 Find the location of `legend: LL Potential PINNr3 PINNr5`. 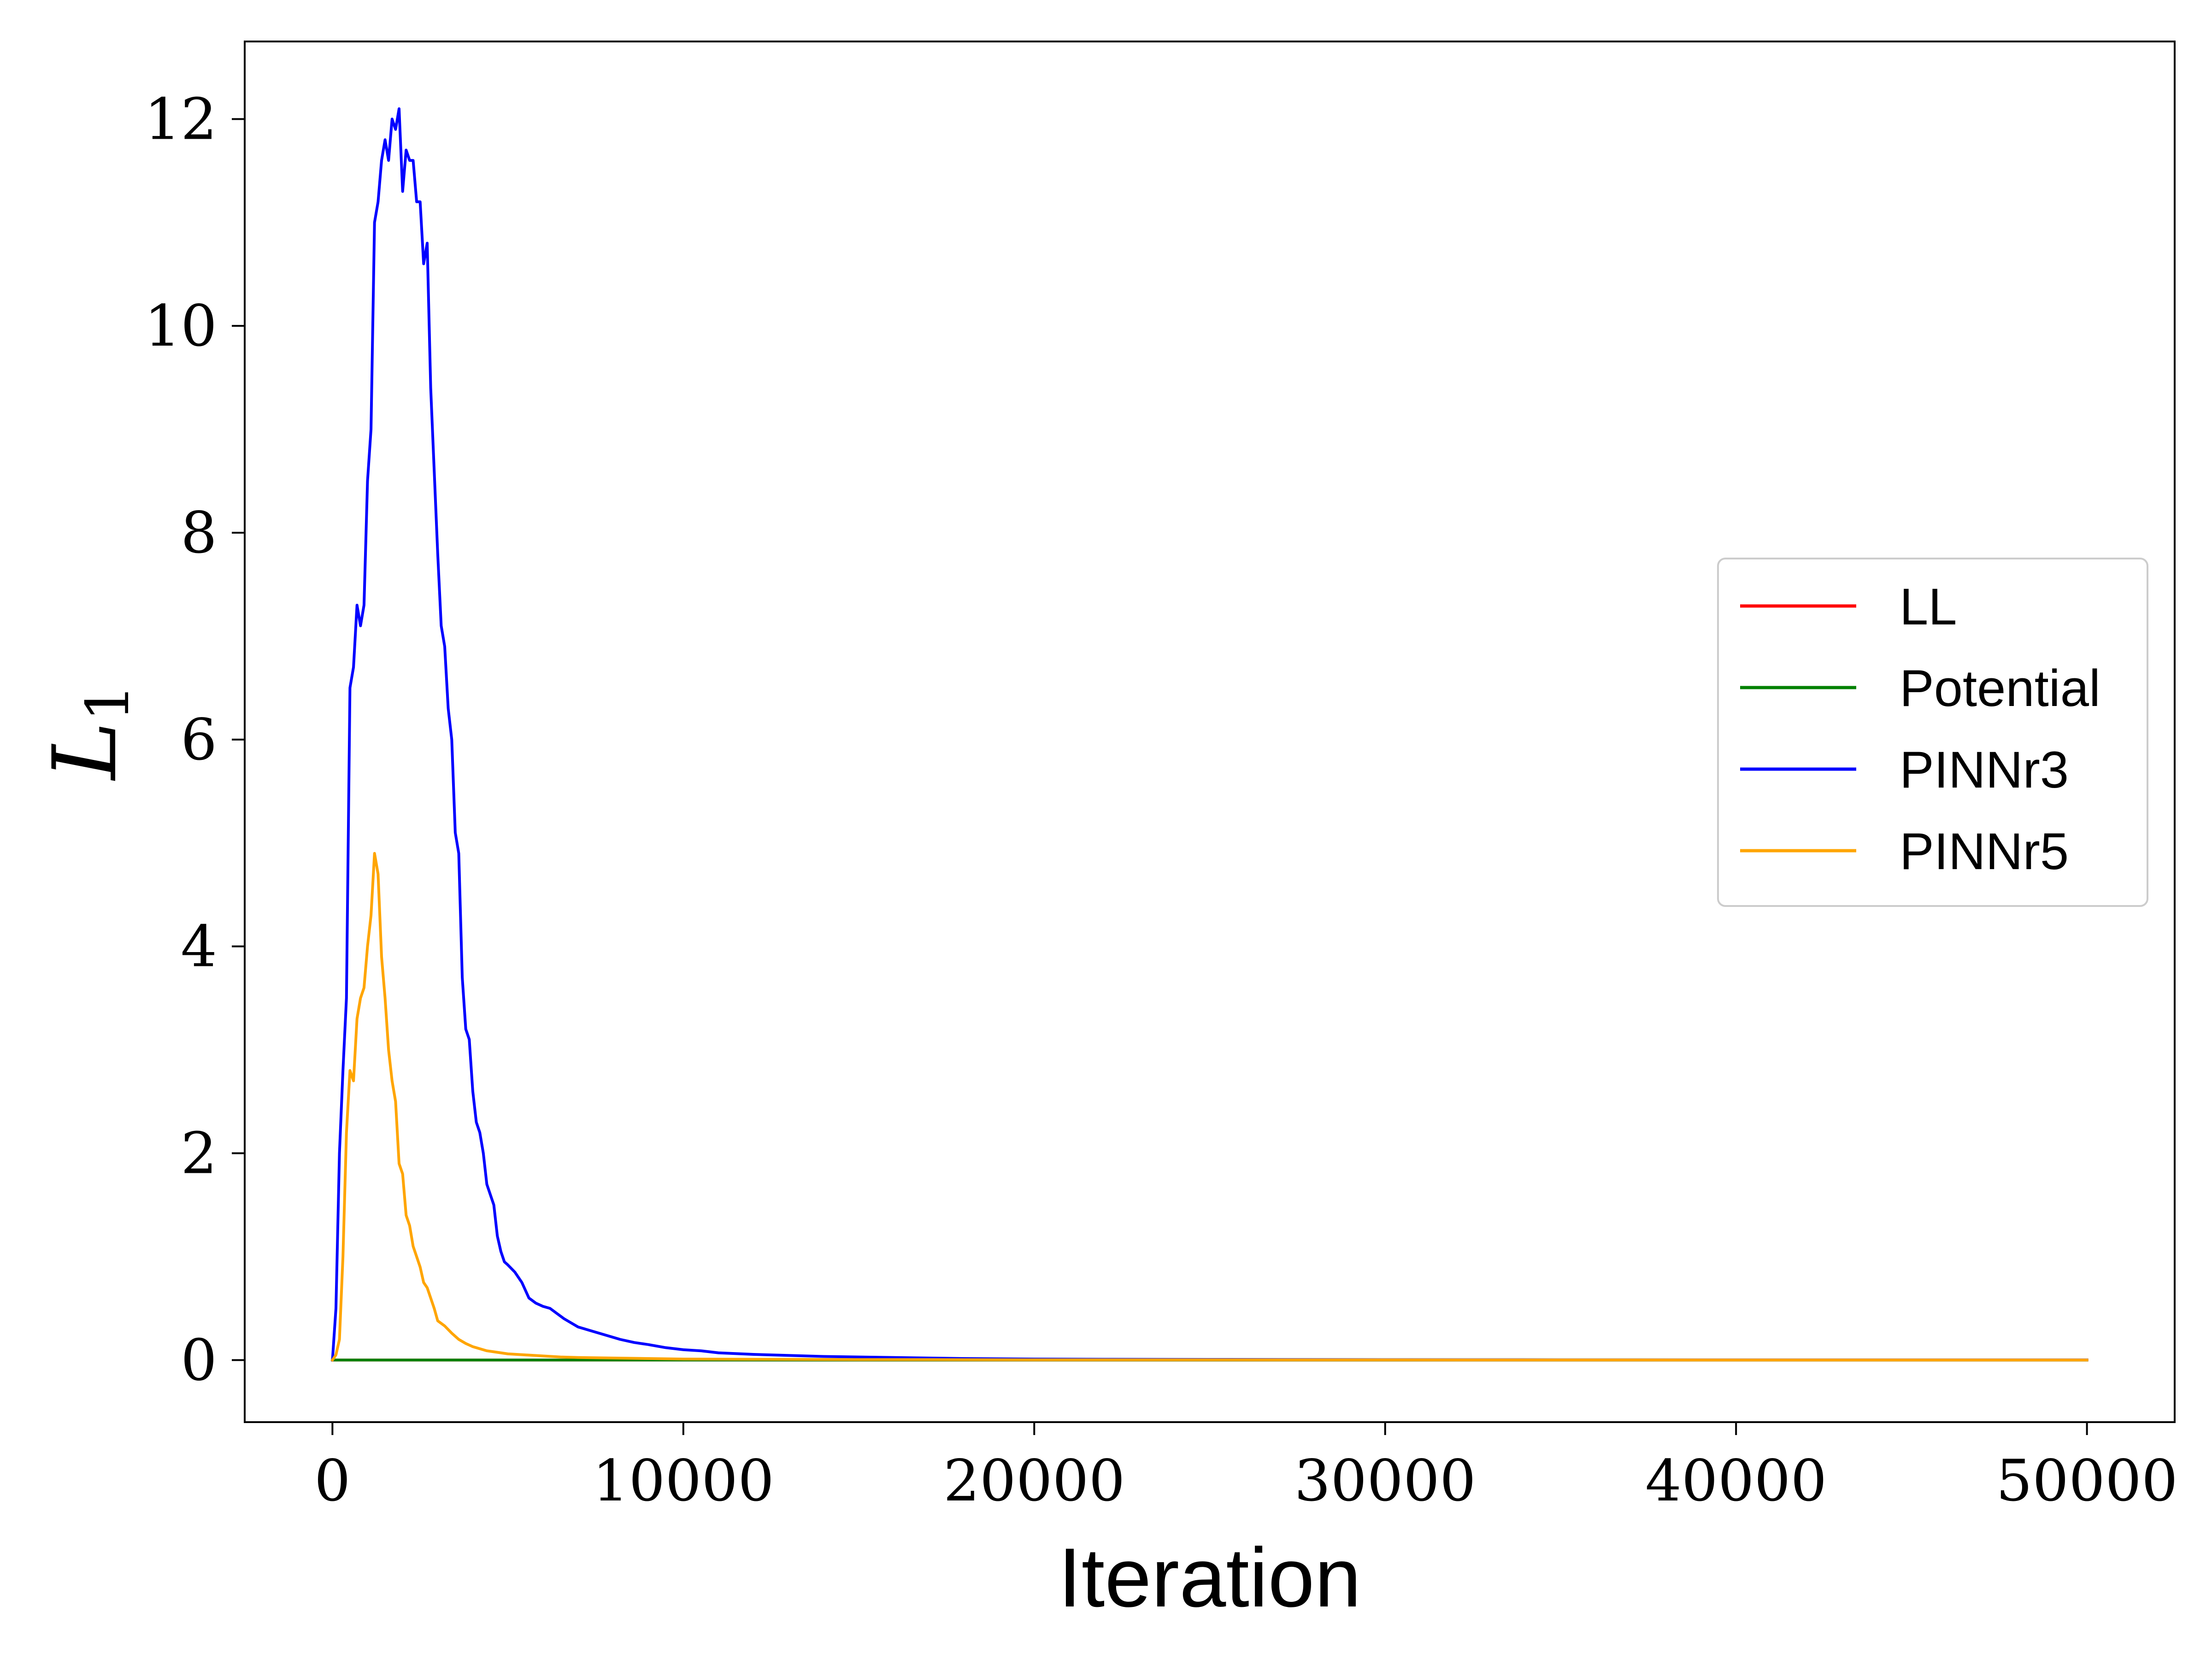

legend: LL Potential PINNr3 PINNr5 is located at coordinates (1932, 732).